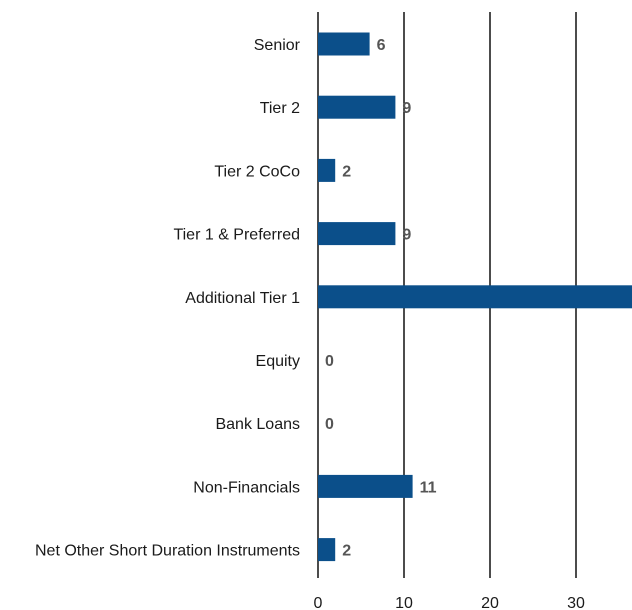 This screenshot has height=610, width=632. I want to click on x-axis-tick-labels: 010203040506070, so click(449, 602).